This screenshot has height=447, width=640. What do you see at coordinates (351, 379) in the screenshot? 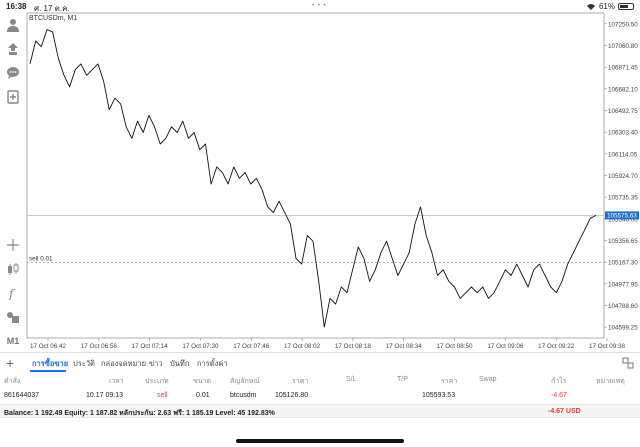
I see `col-sl: S/L` at bounding box center [351, 379].